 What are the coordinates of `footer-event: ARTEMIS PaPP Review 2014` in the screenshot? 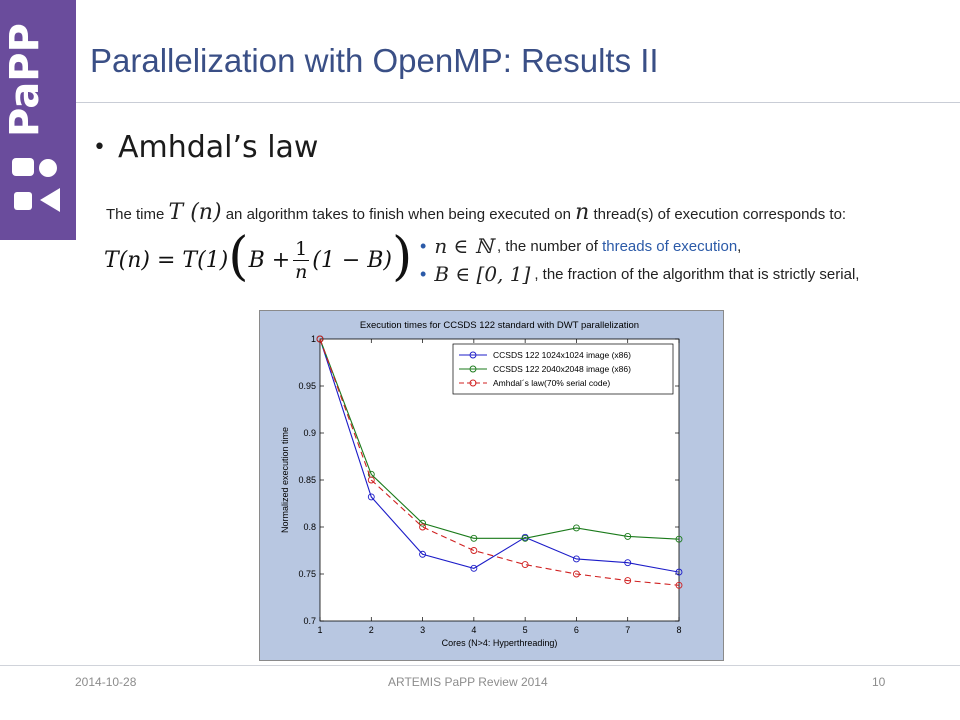 It's located at (468, 682).